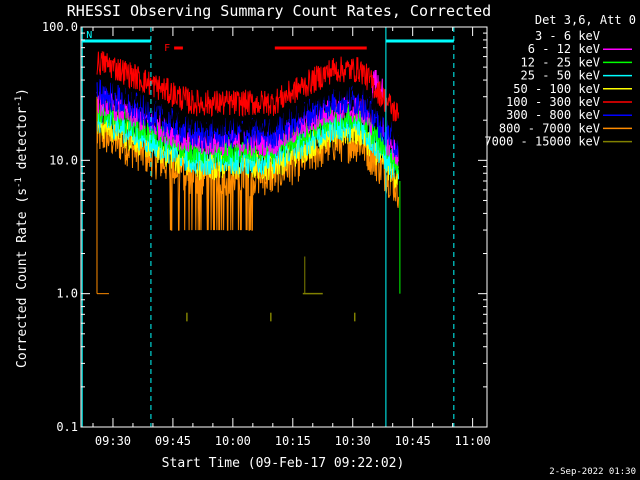  I want to click on legend-label-1: 6 - 12 keV, so click(564, 49).